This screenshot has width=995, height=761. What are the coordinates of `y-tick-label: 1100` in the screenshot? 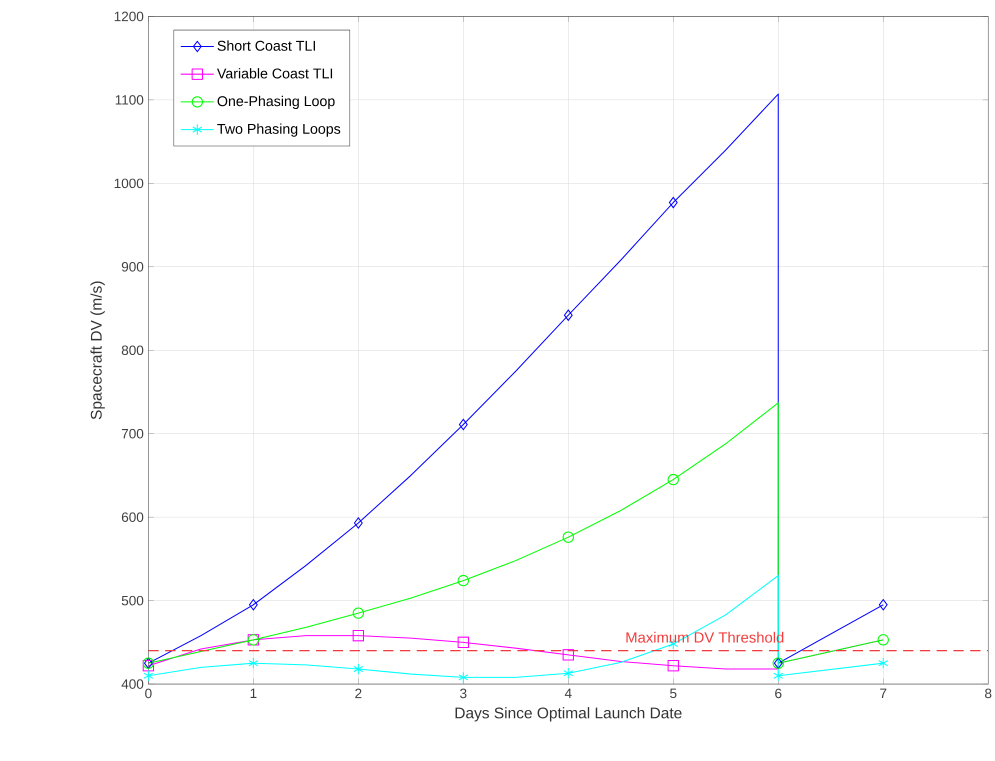 It's located at (130, 99).